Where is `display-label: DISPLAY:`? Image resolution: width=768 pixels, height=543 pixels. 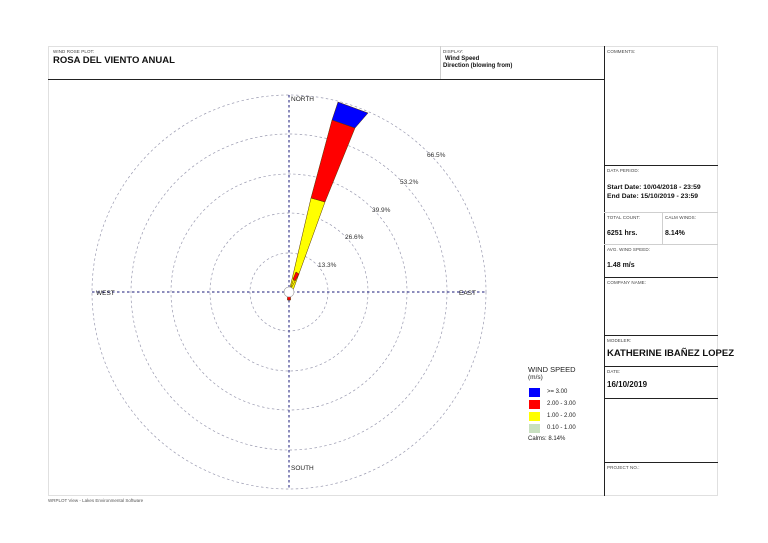
display-label: DISPLAY: is located at coordinates (453, 51).